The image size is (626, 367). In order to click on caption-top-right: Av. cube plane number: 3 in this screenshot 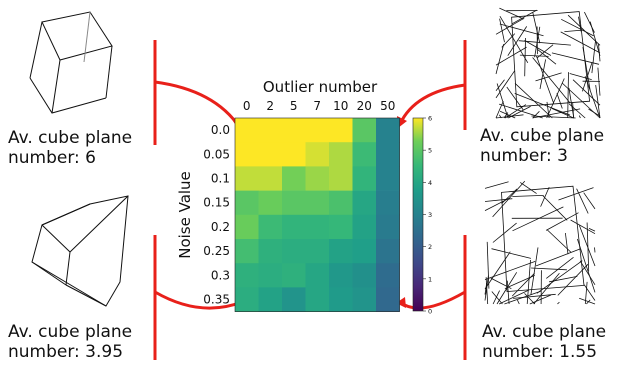, I will do `click(542, 146)`.